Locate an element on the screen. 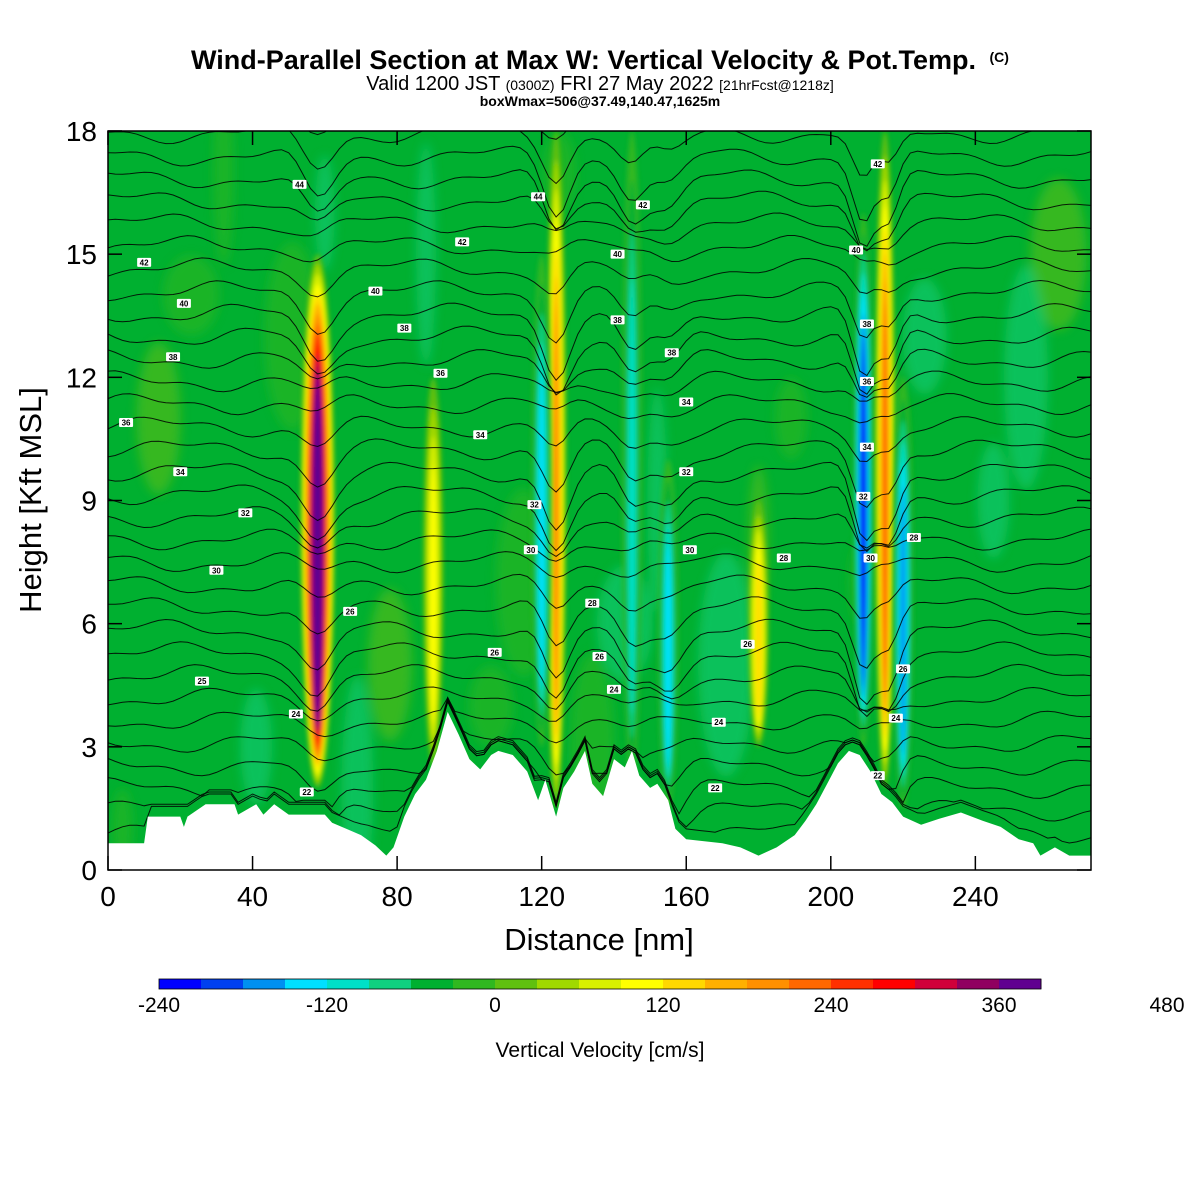  contour-label: 36 is located at coordinates (866, 381).